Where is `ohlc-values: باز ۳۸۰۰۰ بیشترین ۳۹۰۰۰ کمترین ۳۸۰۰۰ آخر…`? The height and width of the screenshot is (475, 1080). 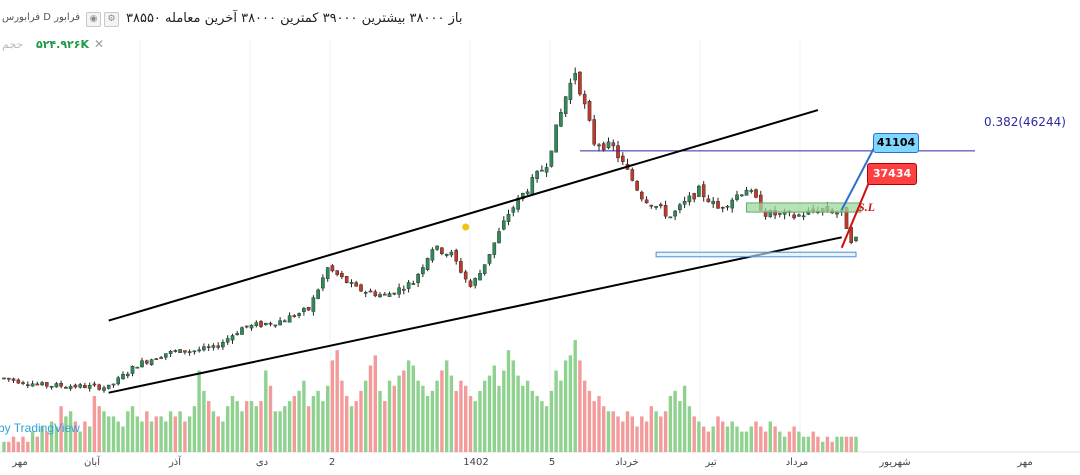
ohlc-values: باز ۳۸۰۰۰ بیشترین ۳۹۰۰۰ کمترین ۳۸۰۰۰ آخر… is located at coordinates (294, 18).